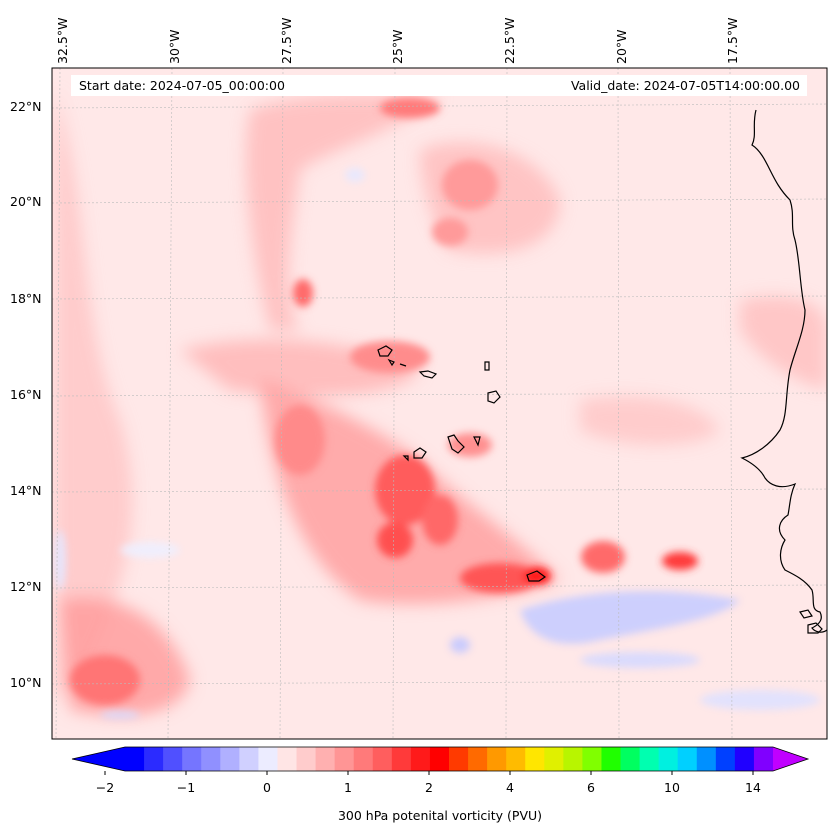 The image size is (837, 836). I want to click on lon-label-22-5w: 22.5°W, so click(509, 40).